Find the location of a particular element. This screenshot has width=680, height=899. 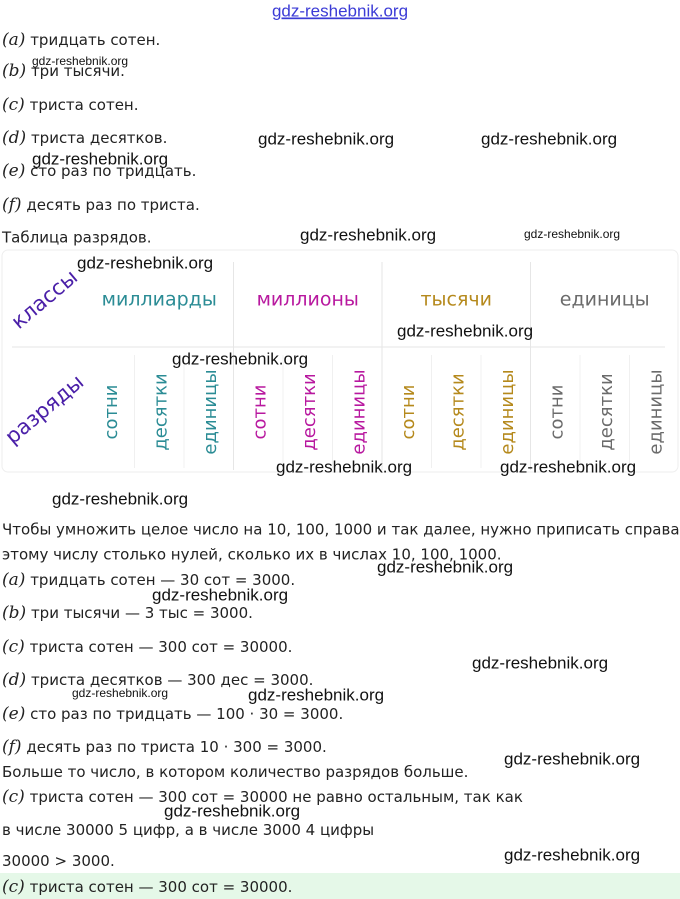

item-text: триста десятков — 300 дес = 3000. is located at coordinates (172, 680).